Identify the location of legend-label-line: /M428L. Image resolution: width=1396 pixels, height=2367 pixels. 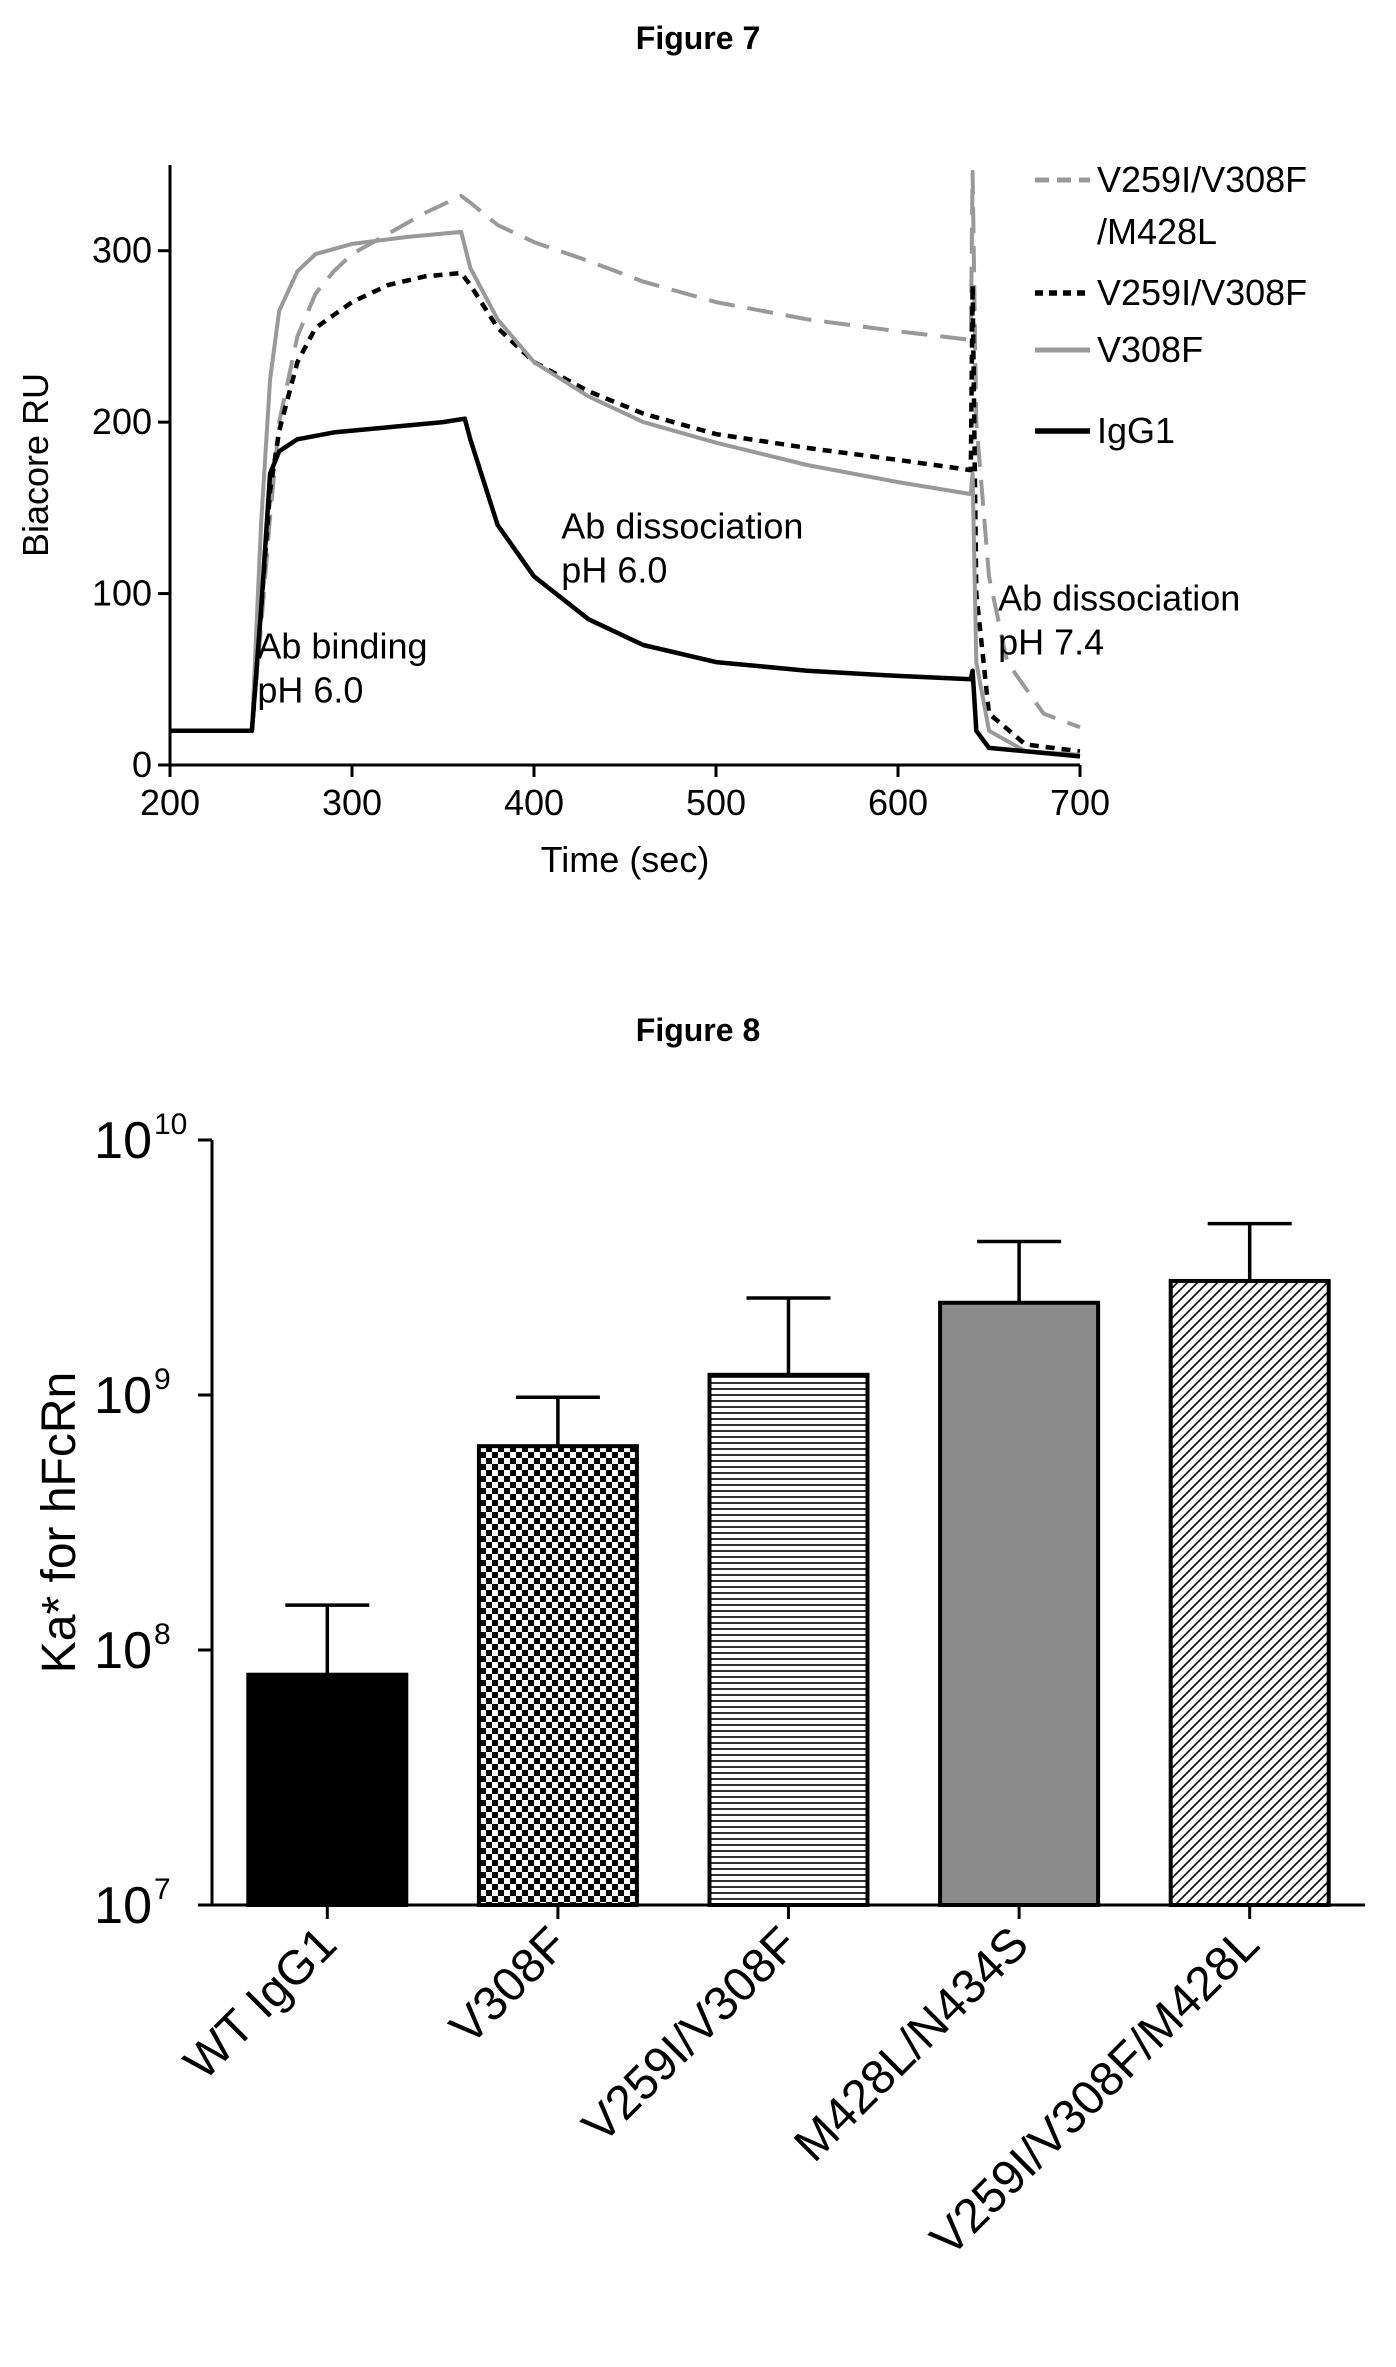
(1157, 231).